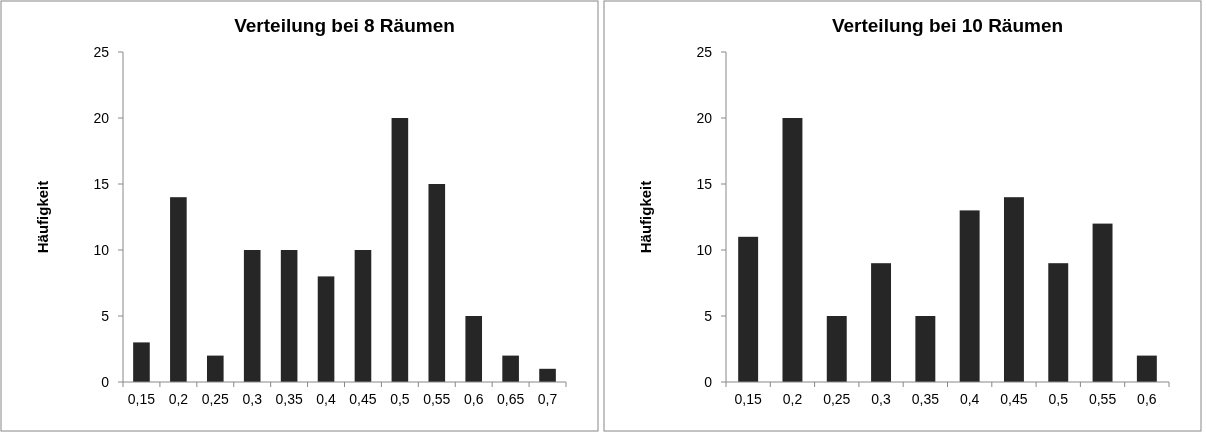 This screenshot has height=432, width=1206. I want to click on chart-title: Verteilung bei 10 Räumen, so click(947, 25).